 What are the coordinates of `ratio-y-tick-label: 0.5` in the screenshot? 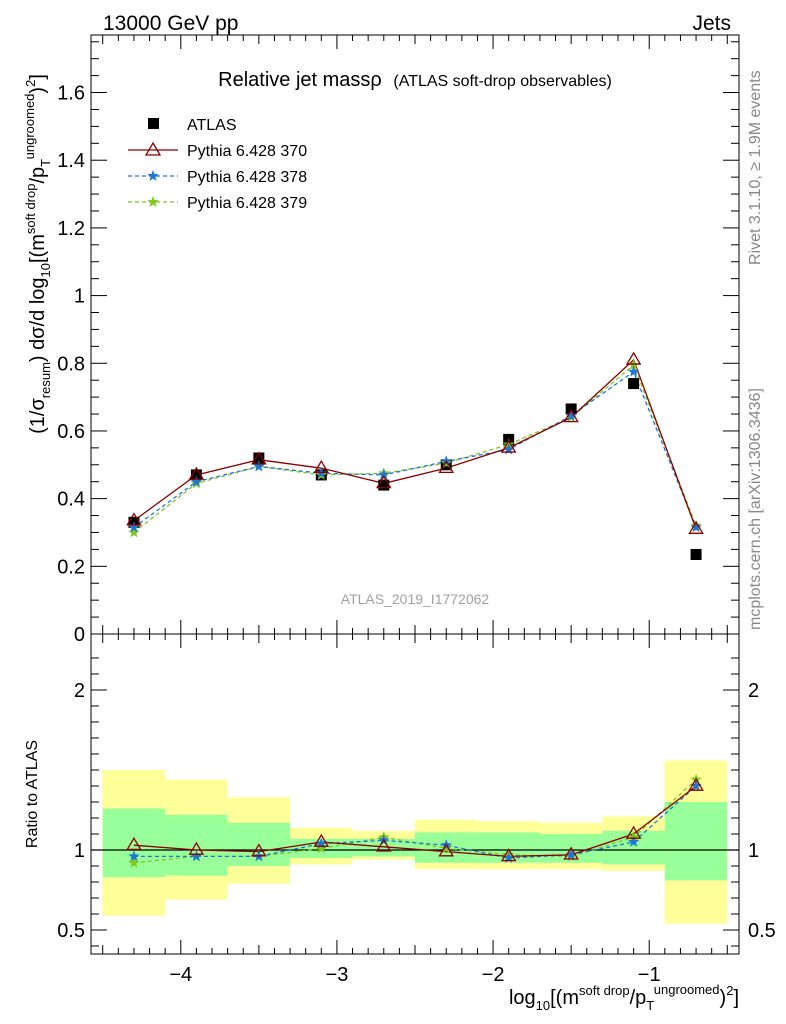 It's located at (71, 931).